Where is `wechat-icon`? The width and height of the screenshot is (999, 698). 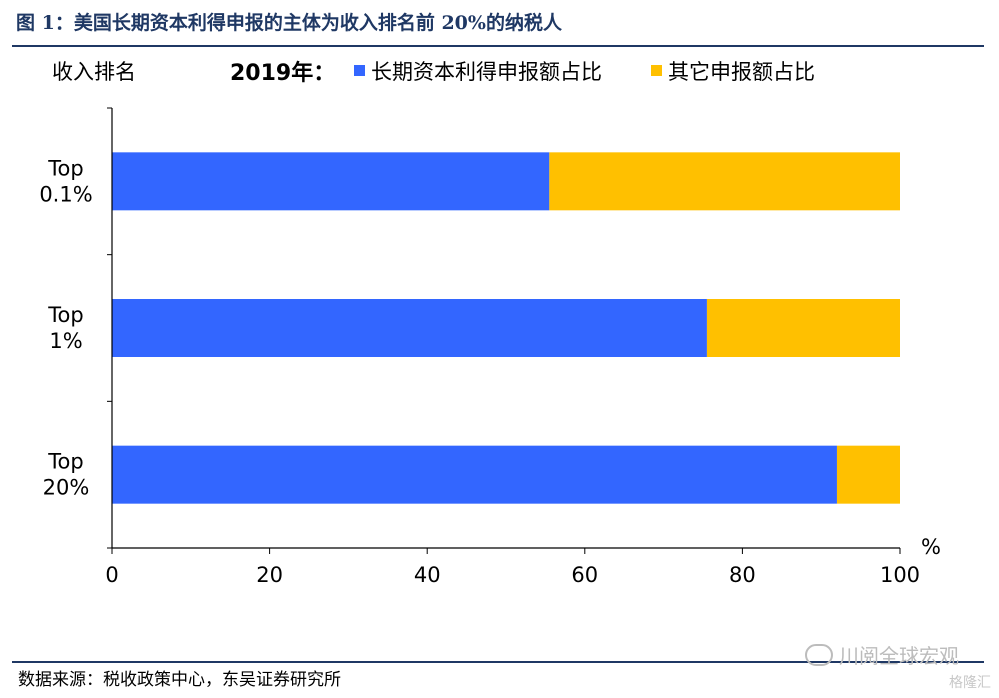 wechat-icon is located at coordinates (819, 654).